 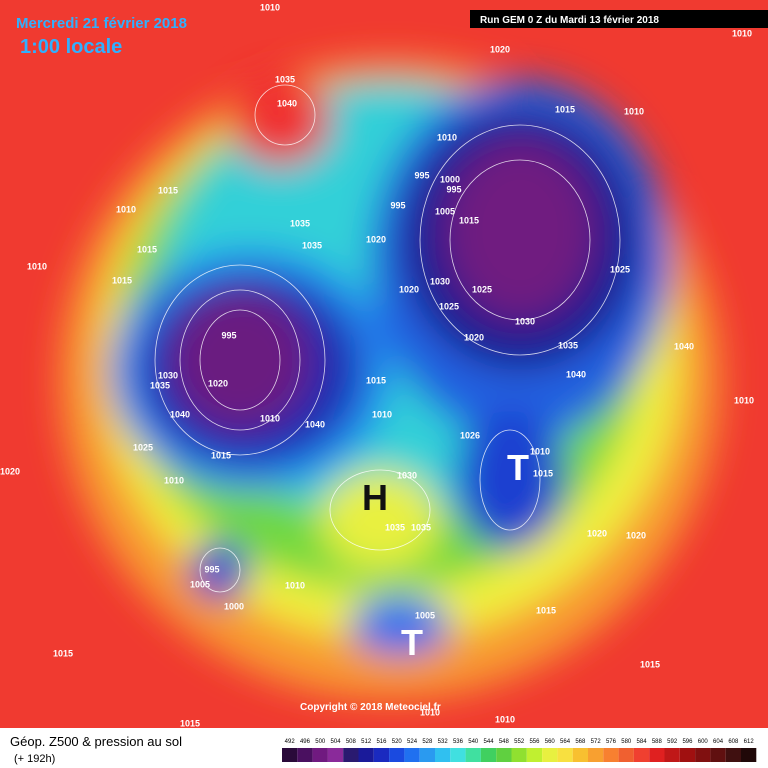 What do you see at coordinates (397, 742) in the screenshot?
I see `scale-label: 520` at bounding box center [397, 742].